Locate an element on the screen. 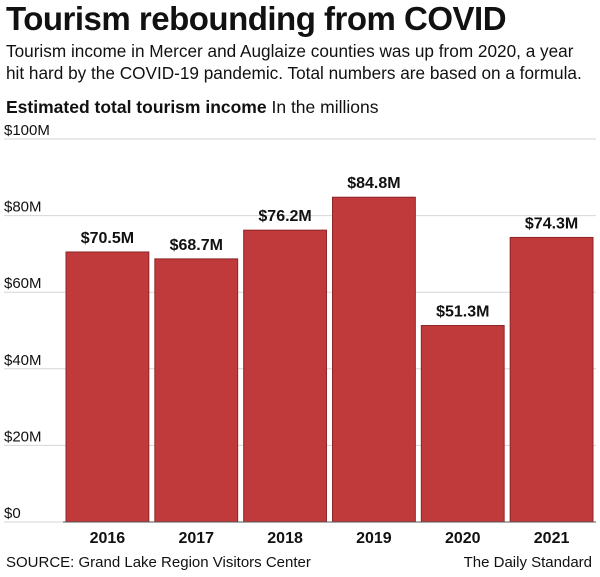 Image resolution: width=600 pixels, height=577 pixels. x-tick-label: 2016 is located at coordinates (108, 538).